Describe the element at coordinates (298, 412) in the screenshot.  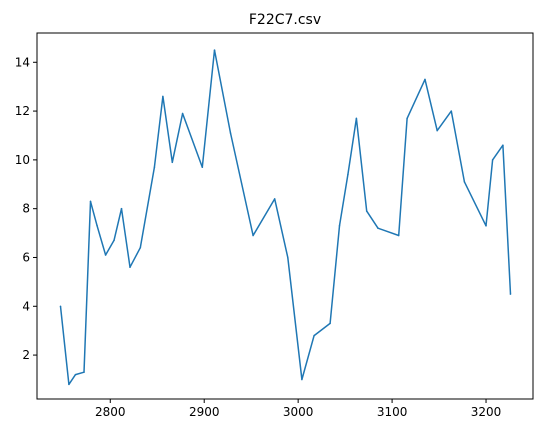
I see `x-tick-label: 3000` at that location.